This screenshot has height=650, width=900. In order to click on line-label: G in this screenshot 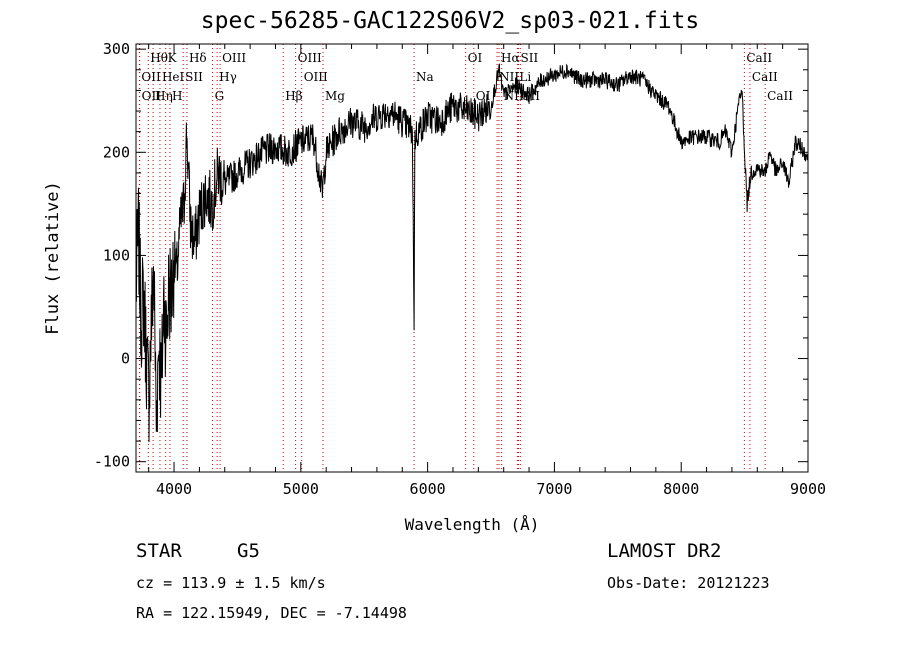, I will do `click(220, 96)`.